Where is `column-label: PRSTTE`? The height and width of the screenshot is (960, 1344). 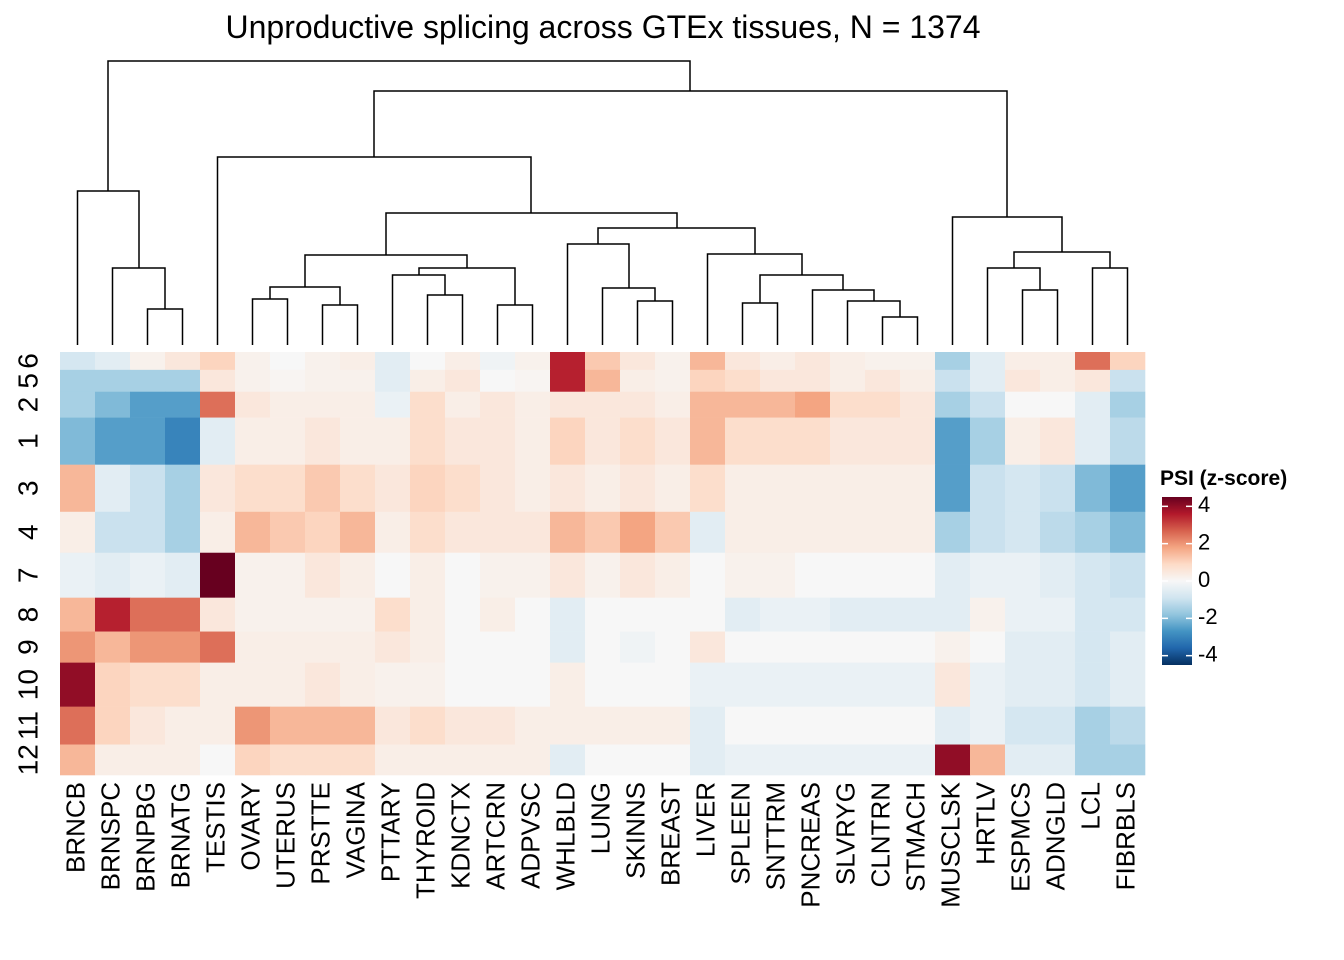
column-label: PRSTTE is located at coordinates (320, 833).